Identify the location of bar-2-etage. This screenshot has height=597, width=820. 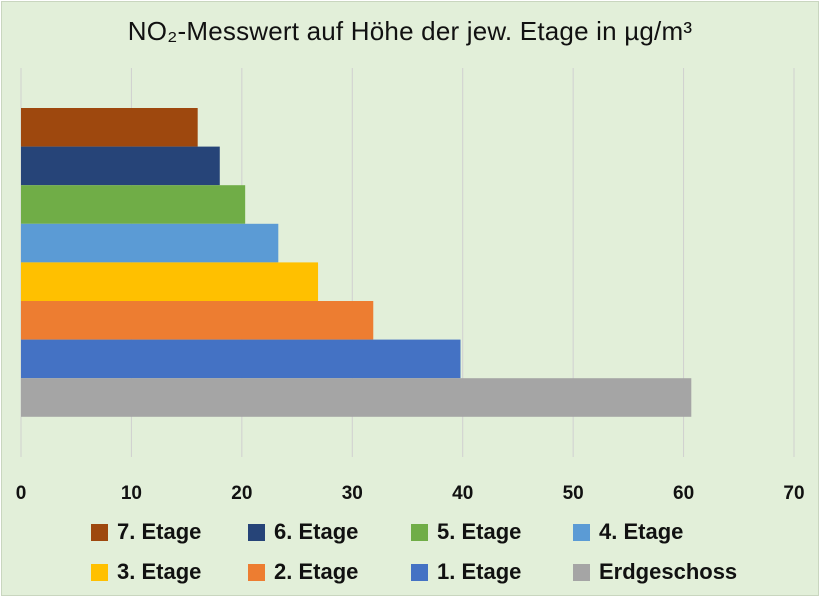
(197, 320).